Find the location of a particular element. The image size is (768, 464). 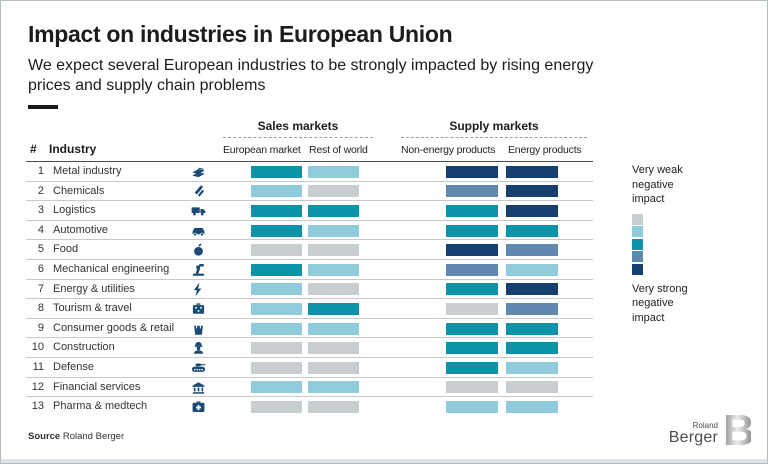

chemicals-icon is located at coordinates (198, 191).